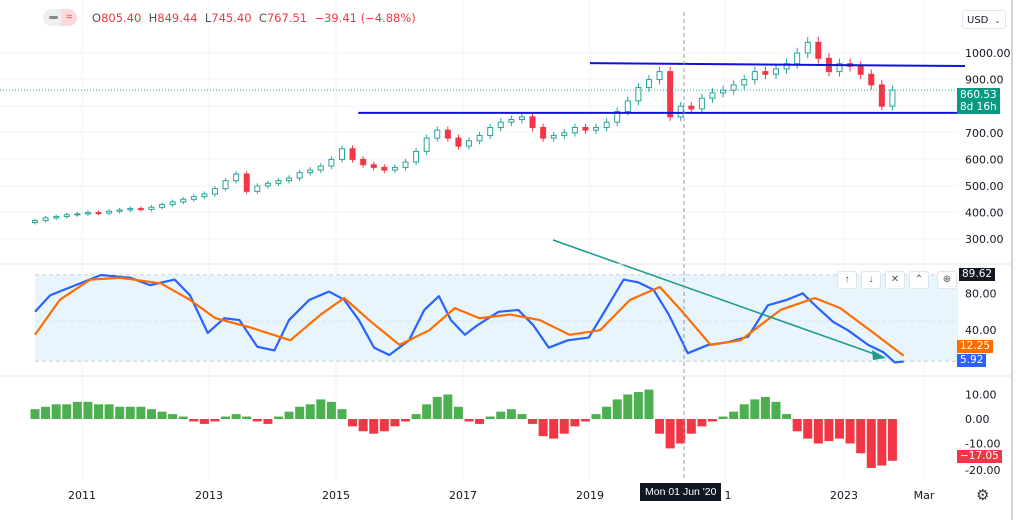 Image resolution: width=1024 pixels, height=530 pixels. Describe the element at coordinates (53, 17) in the screenshot. I see `minus-icon` at that location.